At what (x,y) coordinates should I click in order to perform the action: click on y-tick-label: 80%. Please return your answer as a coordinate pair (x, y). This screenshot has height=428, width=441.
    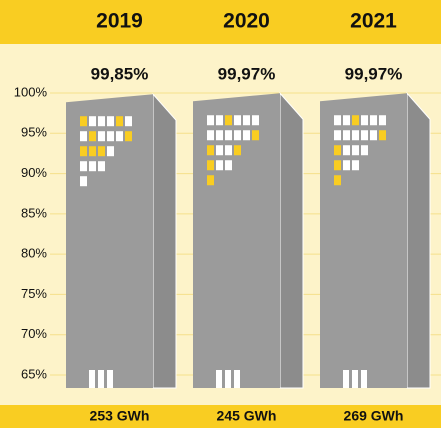
    Looking at the image, I should click on (34, 253).